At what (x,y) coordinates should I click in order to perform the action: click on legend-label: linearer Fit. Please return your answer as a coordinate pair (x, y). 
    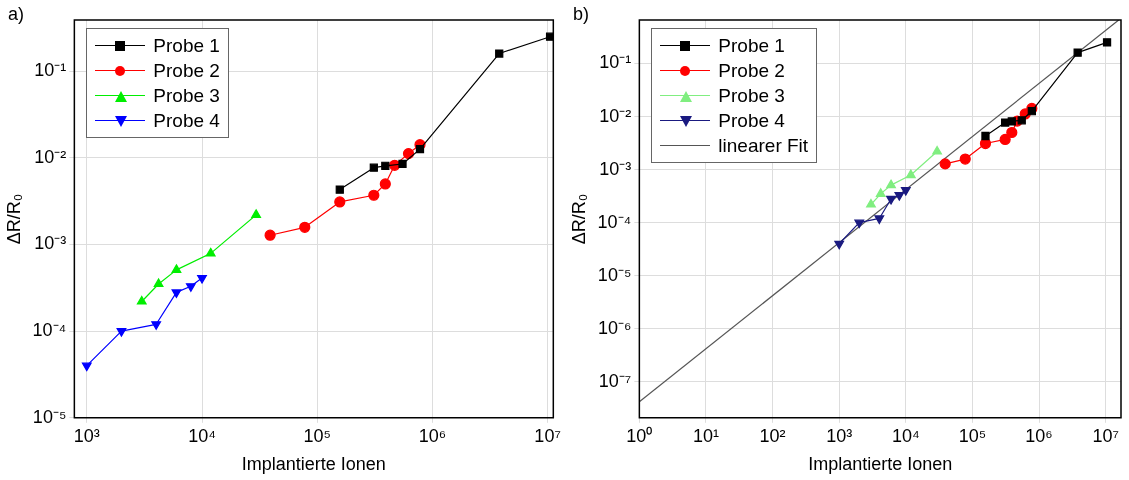
    Looking at the image, I should click on (763, 145).